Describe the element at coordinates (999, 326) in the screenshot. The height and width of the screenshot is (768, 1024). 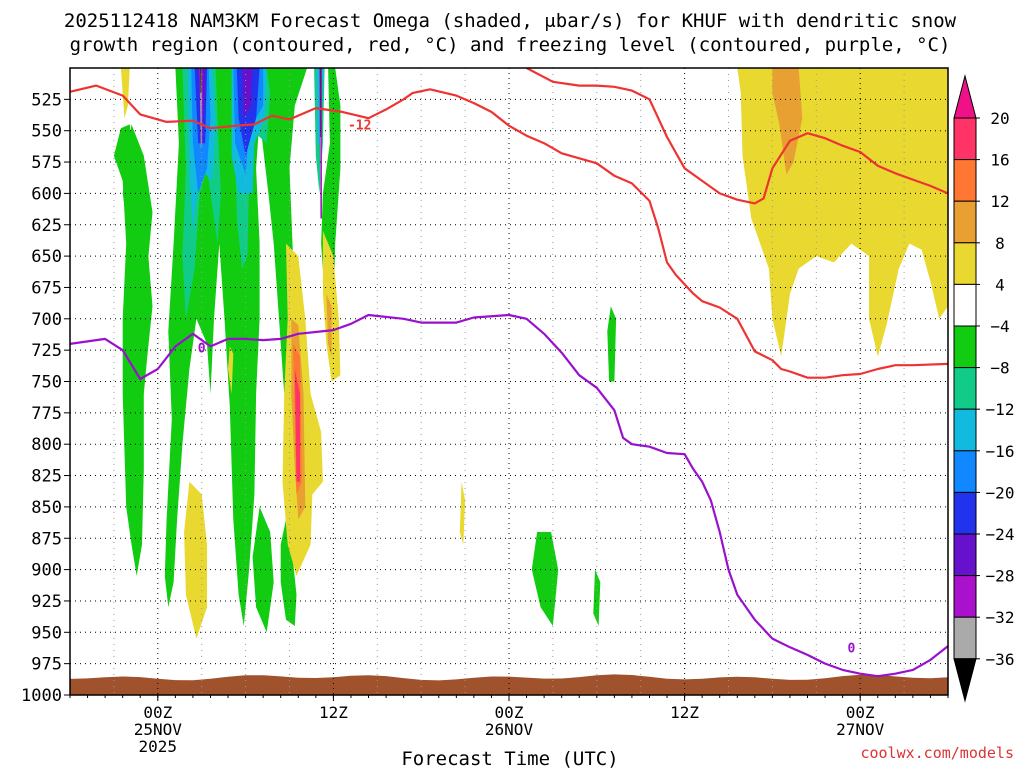
I see `colorbar-label: −4` at that location.